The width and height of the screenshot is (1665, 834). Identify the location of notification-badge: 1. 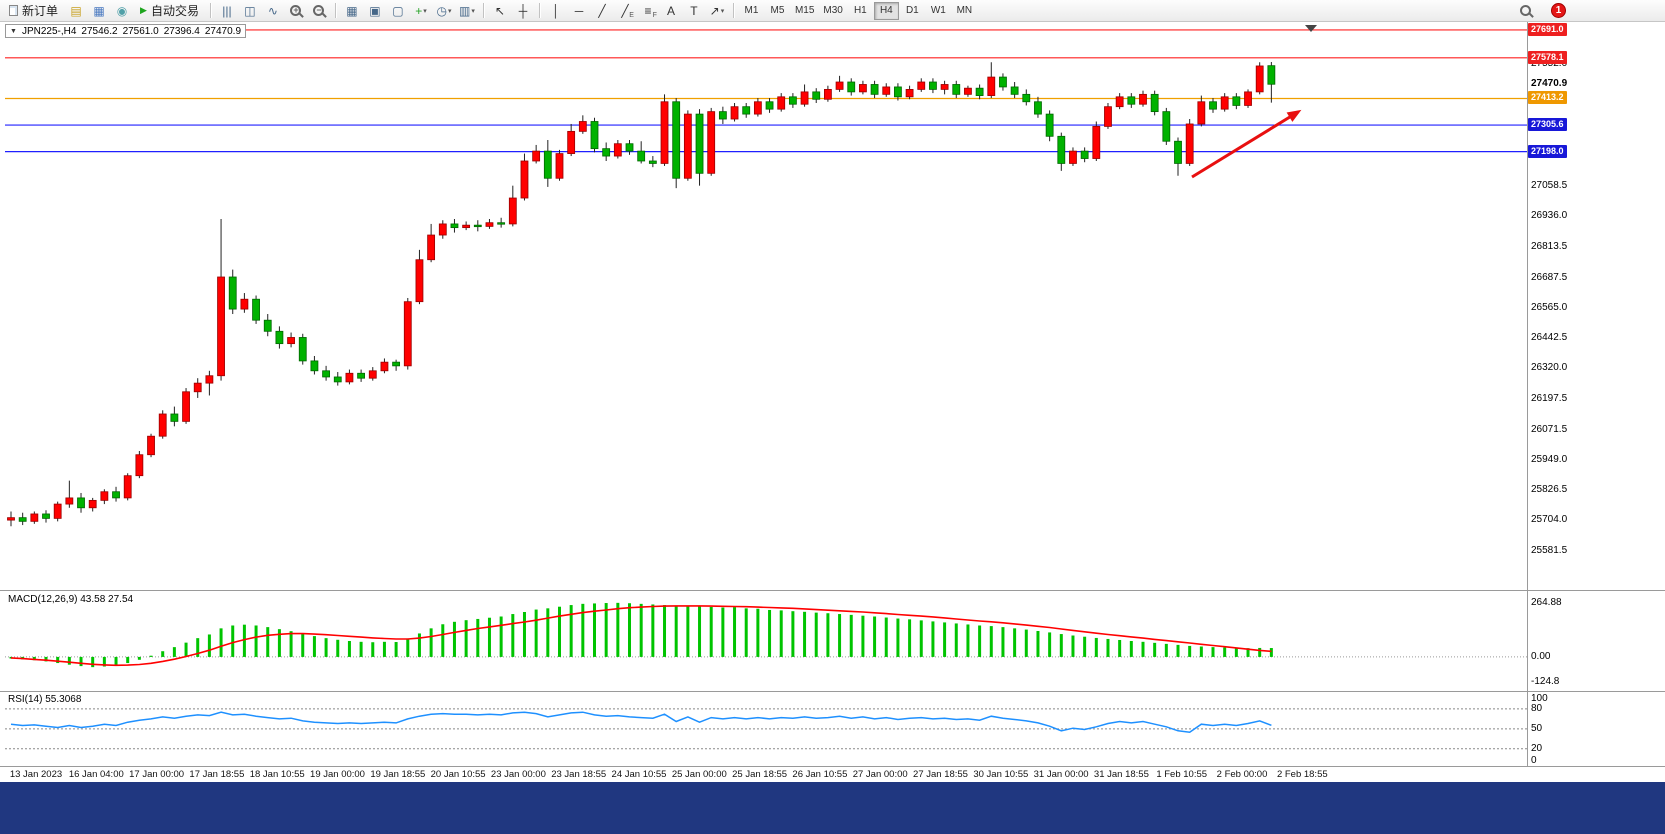
(1558, 10).